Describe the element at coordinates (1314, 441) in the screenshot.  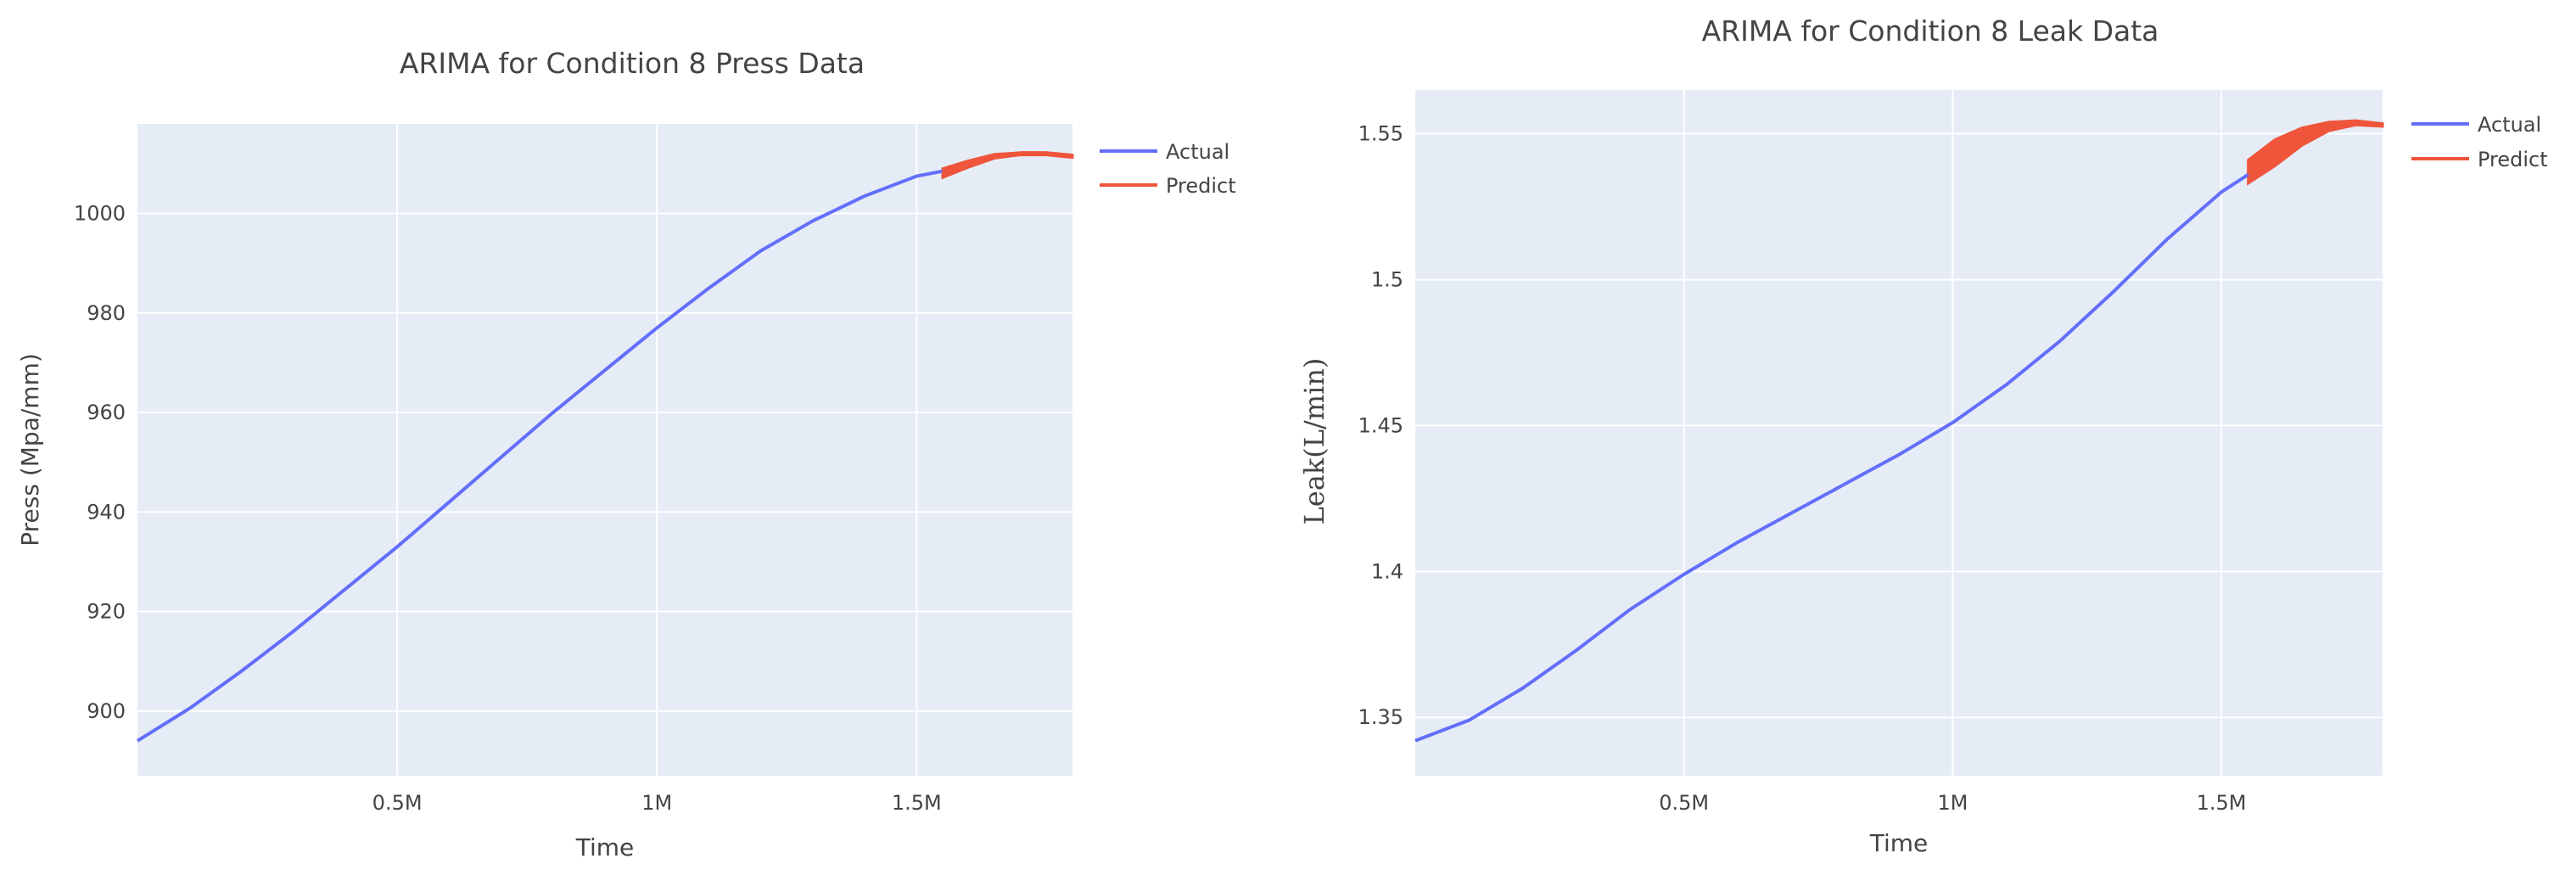
I see `y-axis-title: Leak(L/min)` at that location.